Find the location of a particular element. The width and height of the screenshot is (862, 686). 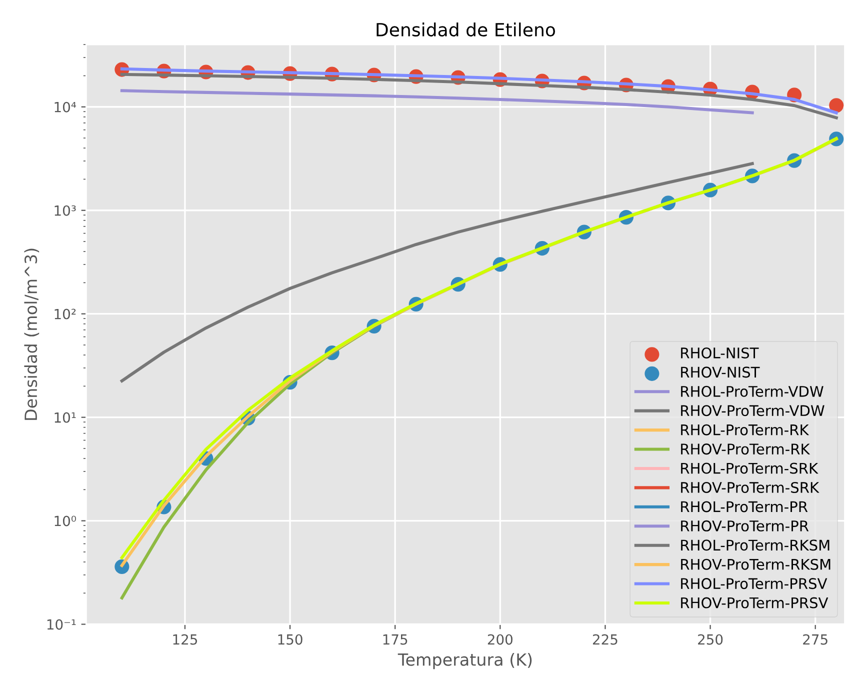

legend-label: RHOL-ProTerm-VDW is located at coordinates (752, 391).